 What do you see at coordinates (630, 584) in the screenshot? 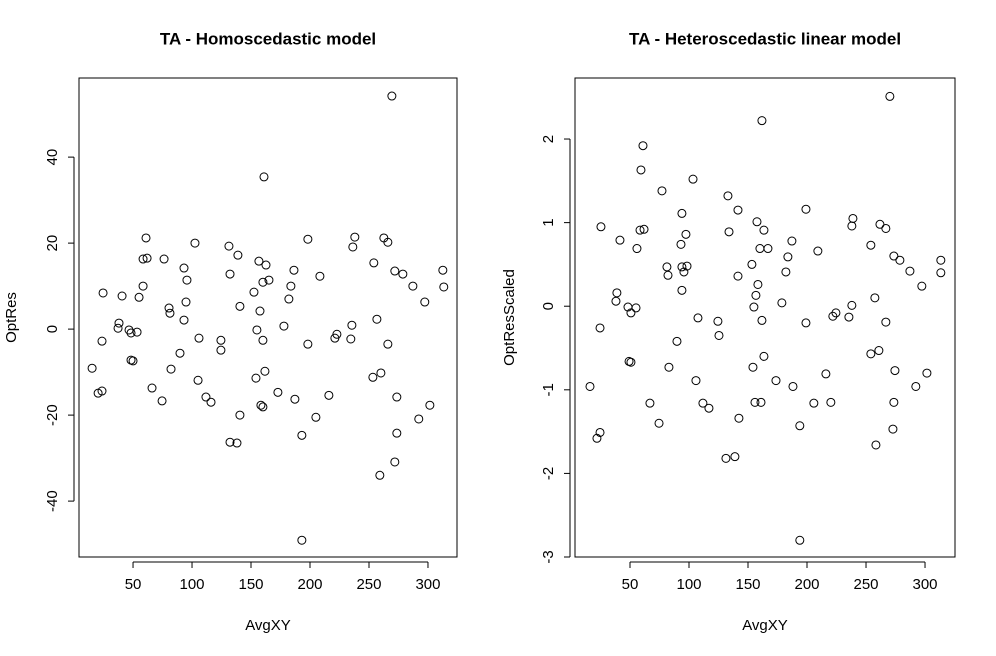
I see `x-tick-label: 50` at bounding box center [630, 584].